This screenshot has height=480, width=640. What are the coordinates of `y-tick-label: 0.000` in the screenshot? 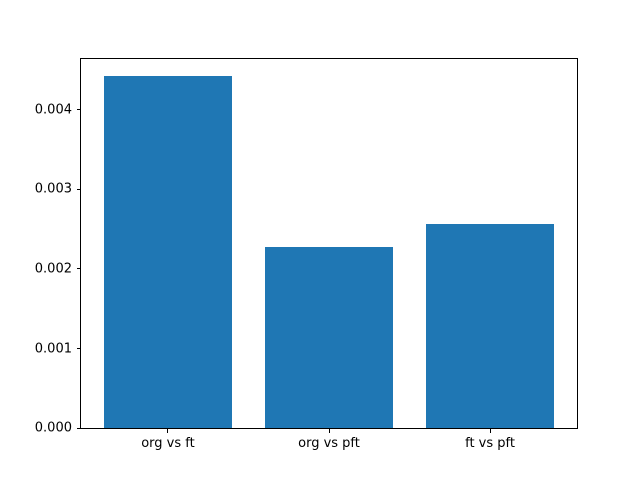 It's located at (53, 428).